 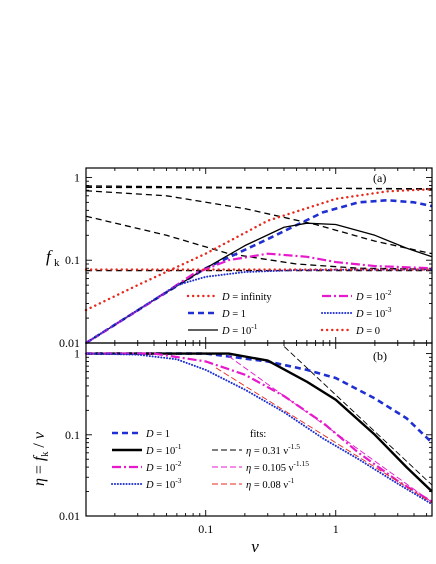 I want to click on panel-a-legend-label-d-infinity: D = infinity, so click(x=246, y=297).